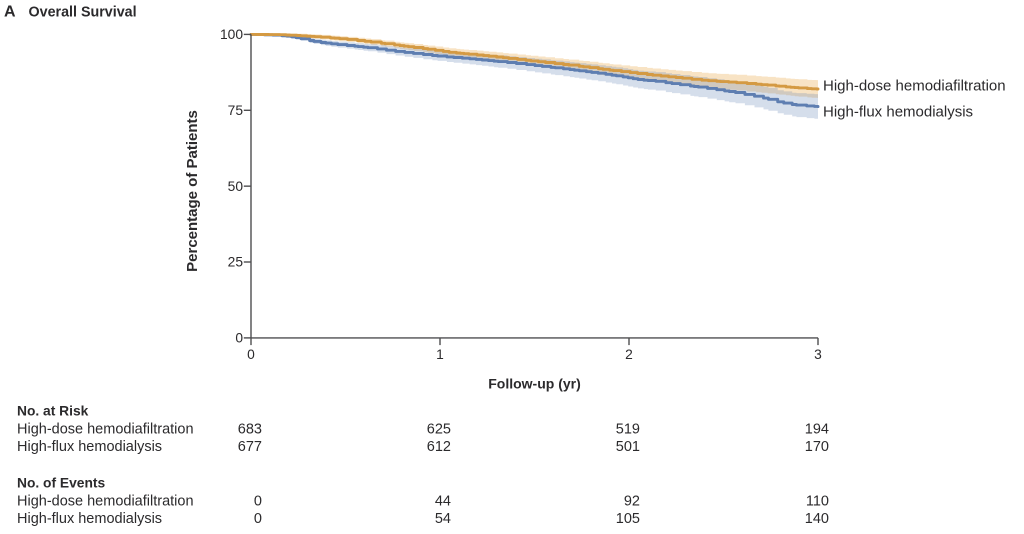  I want to click on svg-text: 170, so click(817, 447).